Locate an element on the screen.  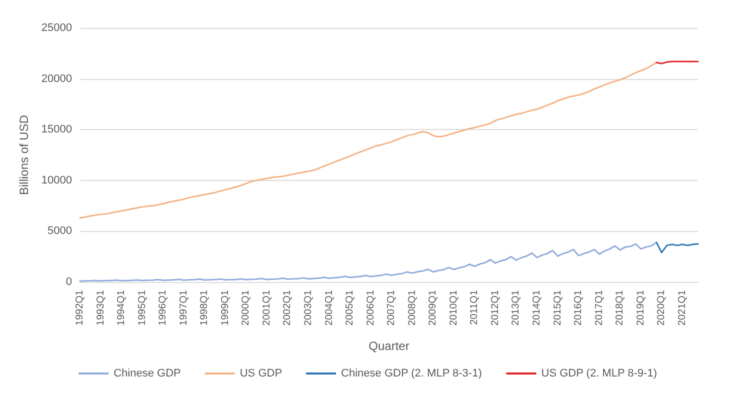
x-tick-label: 2005Q1 is located at coordinates (350, 308).